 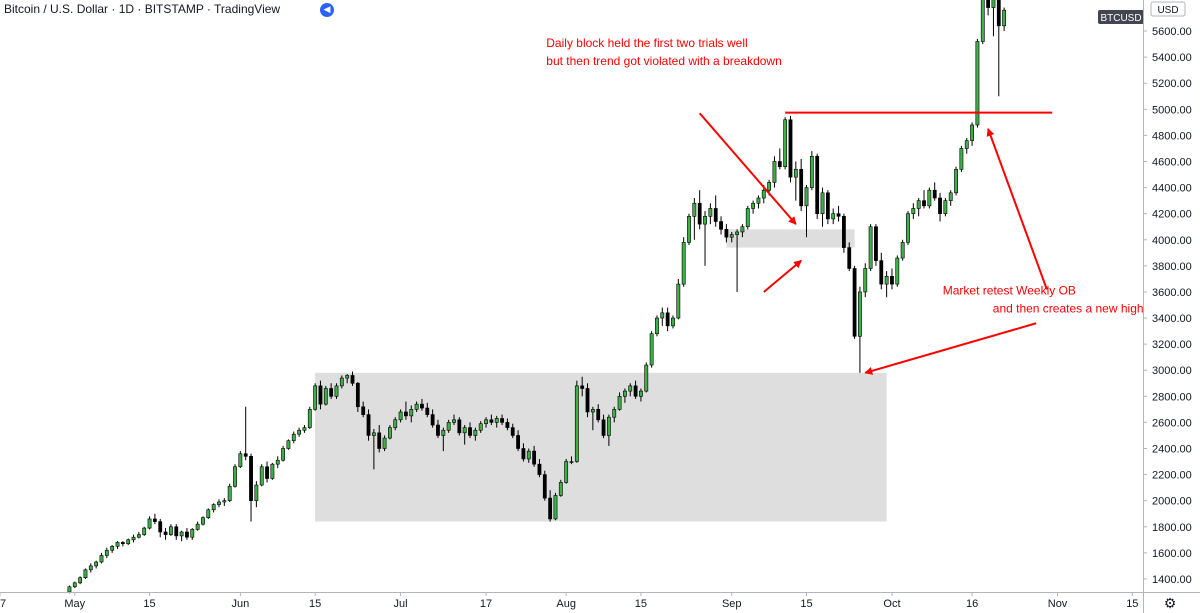 What do you see at coordinates (1172, 502) in the screenshot?
I see `price-tick-label: 2000.00` at bounding box center [1172, 502].